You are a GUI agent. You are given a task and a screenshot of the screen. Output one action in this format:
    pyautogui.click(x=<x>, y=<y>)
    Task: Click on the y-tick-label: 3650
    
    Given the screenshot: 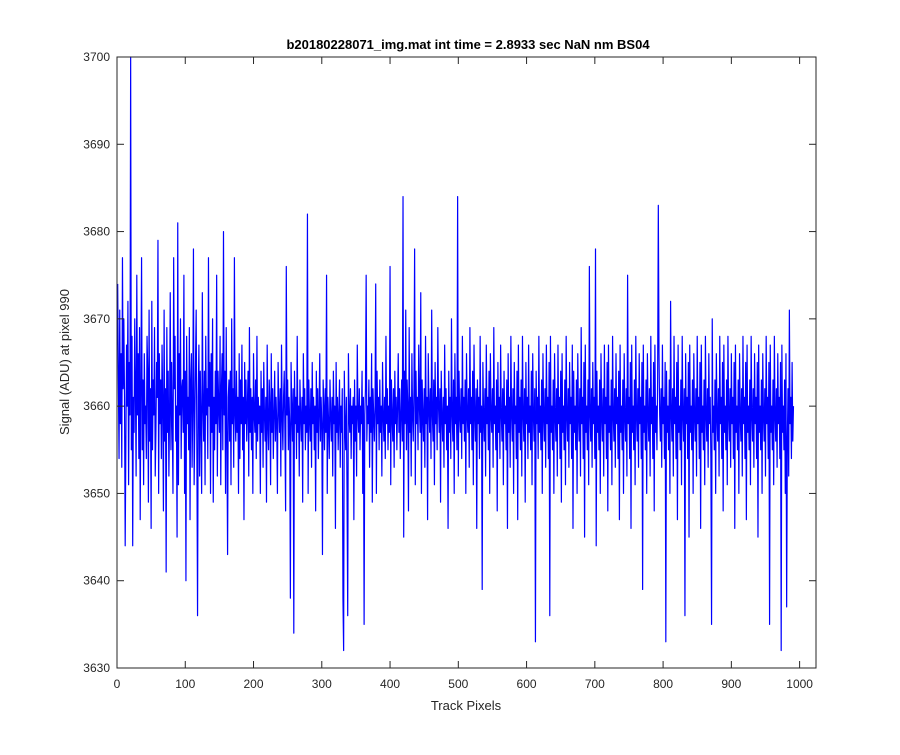 What is the action you would take?
    pyautogui.click(x=96, y=493)
    